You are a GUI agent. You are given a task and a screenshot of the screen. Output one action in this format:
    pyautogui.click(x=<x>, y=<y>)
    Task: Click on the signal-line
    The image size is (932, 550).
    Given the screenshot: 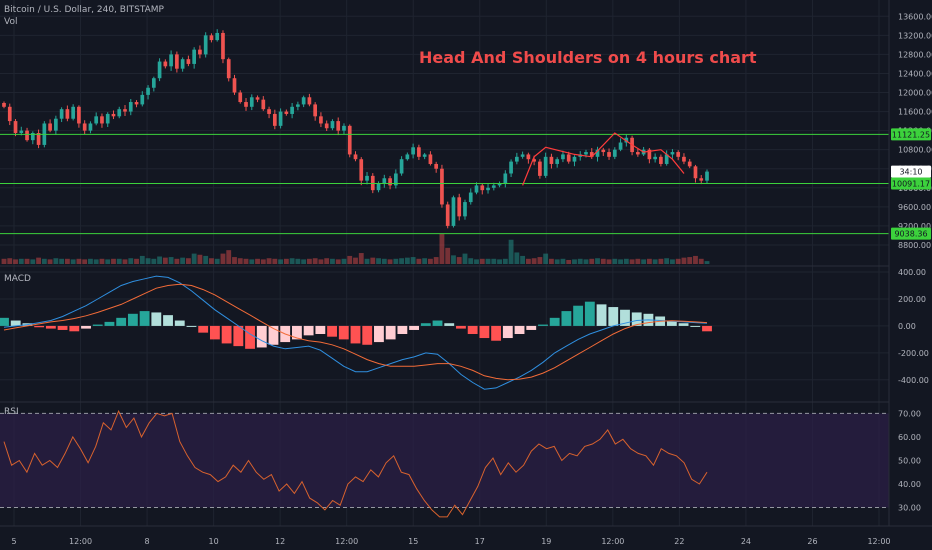 What is the action you would take?
    pyautogui.click(x=355, y=332)
    